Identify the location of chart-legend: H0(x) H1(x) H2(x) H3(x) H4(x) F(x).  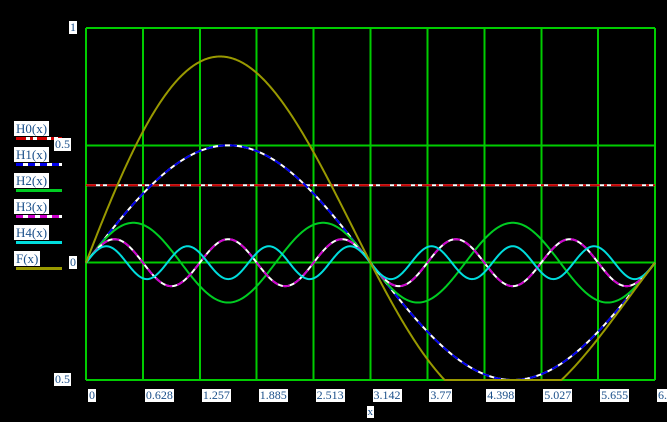
(42, 198).